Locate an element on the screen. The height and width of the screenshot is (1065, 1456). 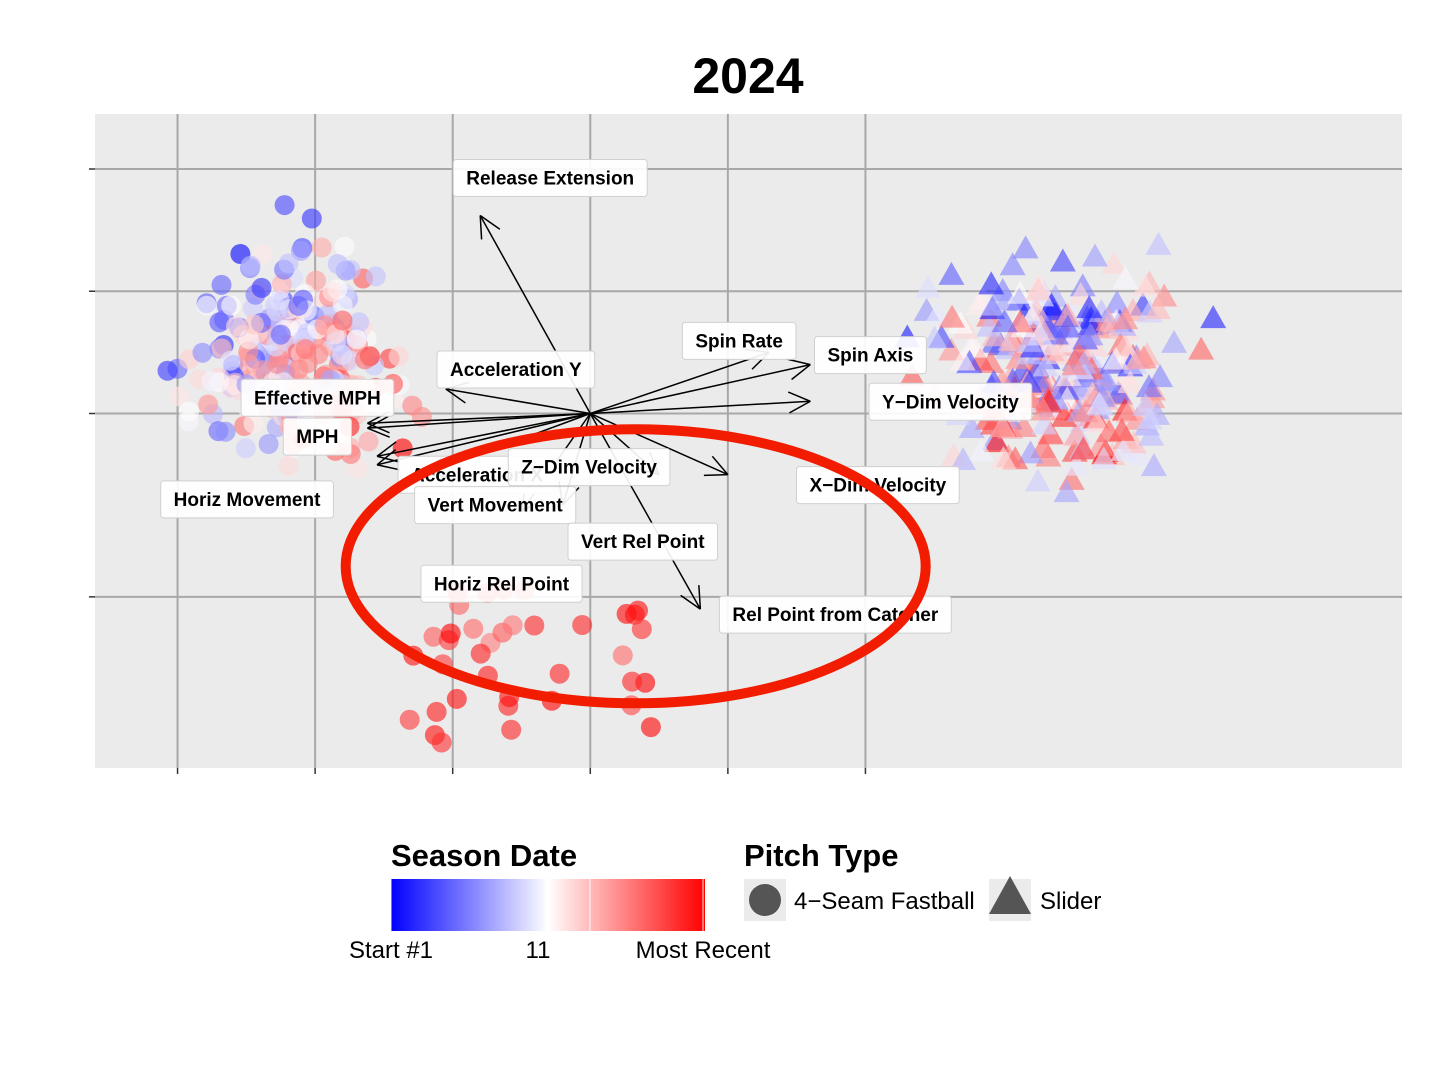
vector-label: Y−Dim Velocity is located at coordinates (950, 401).